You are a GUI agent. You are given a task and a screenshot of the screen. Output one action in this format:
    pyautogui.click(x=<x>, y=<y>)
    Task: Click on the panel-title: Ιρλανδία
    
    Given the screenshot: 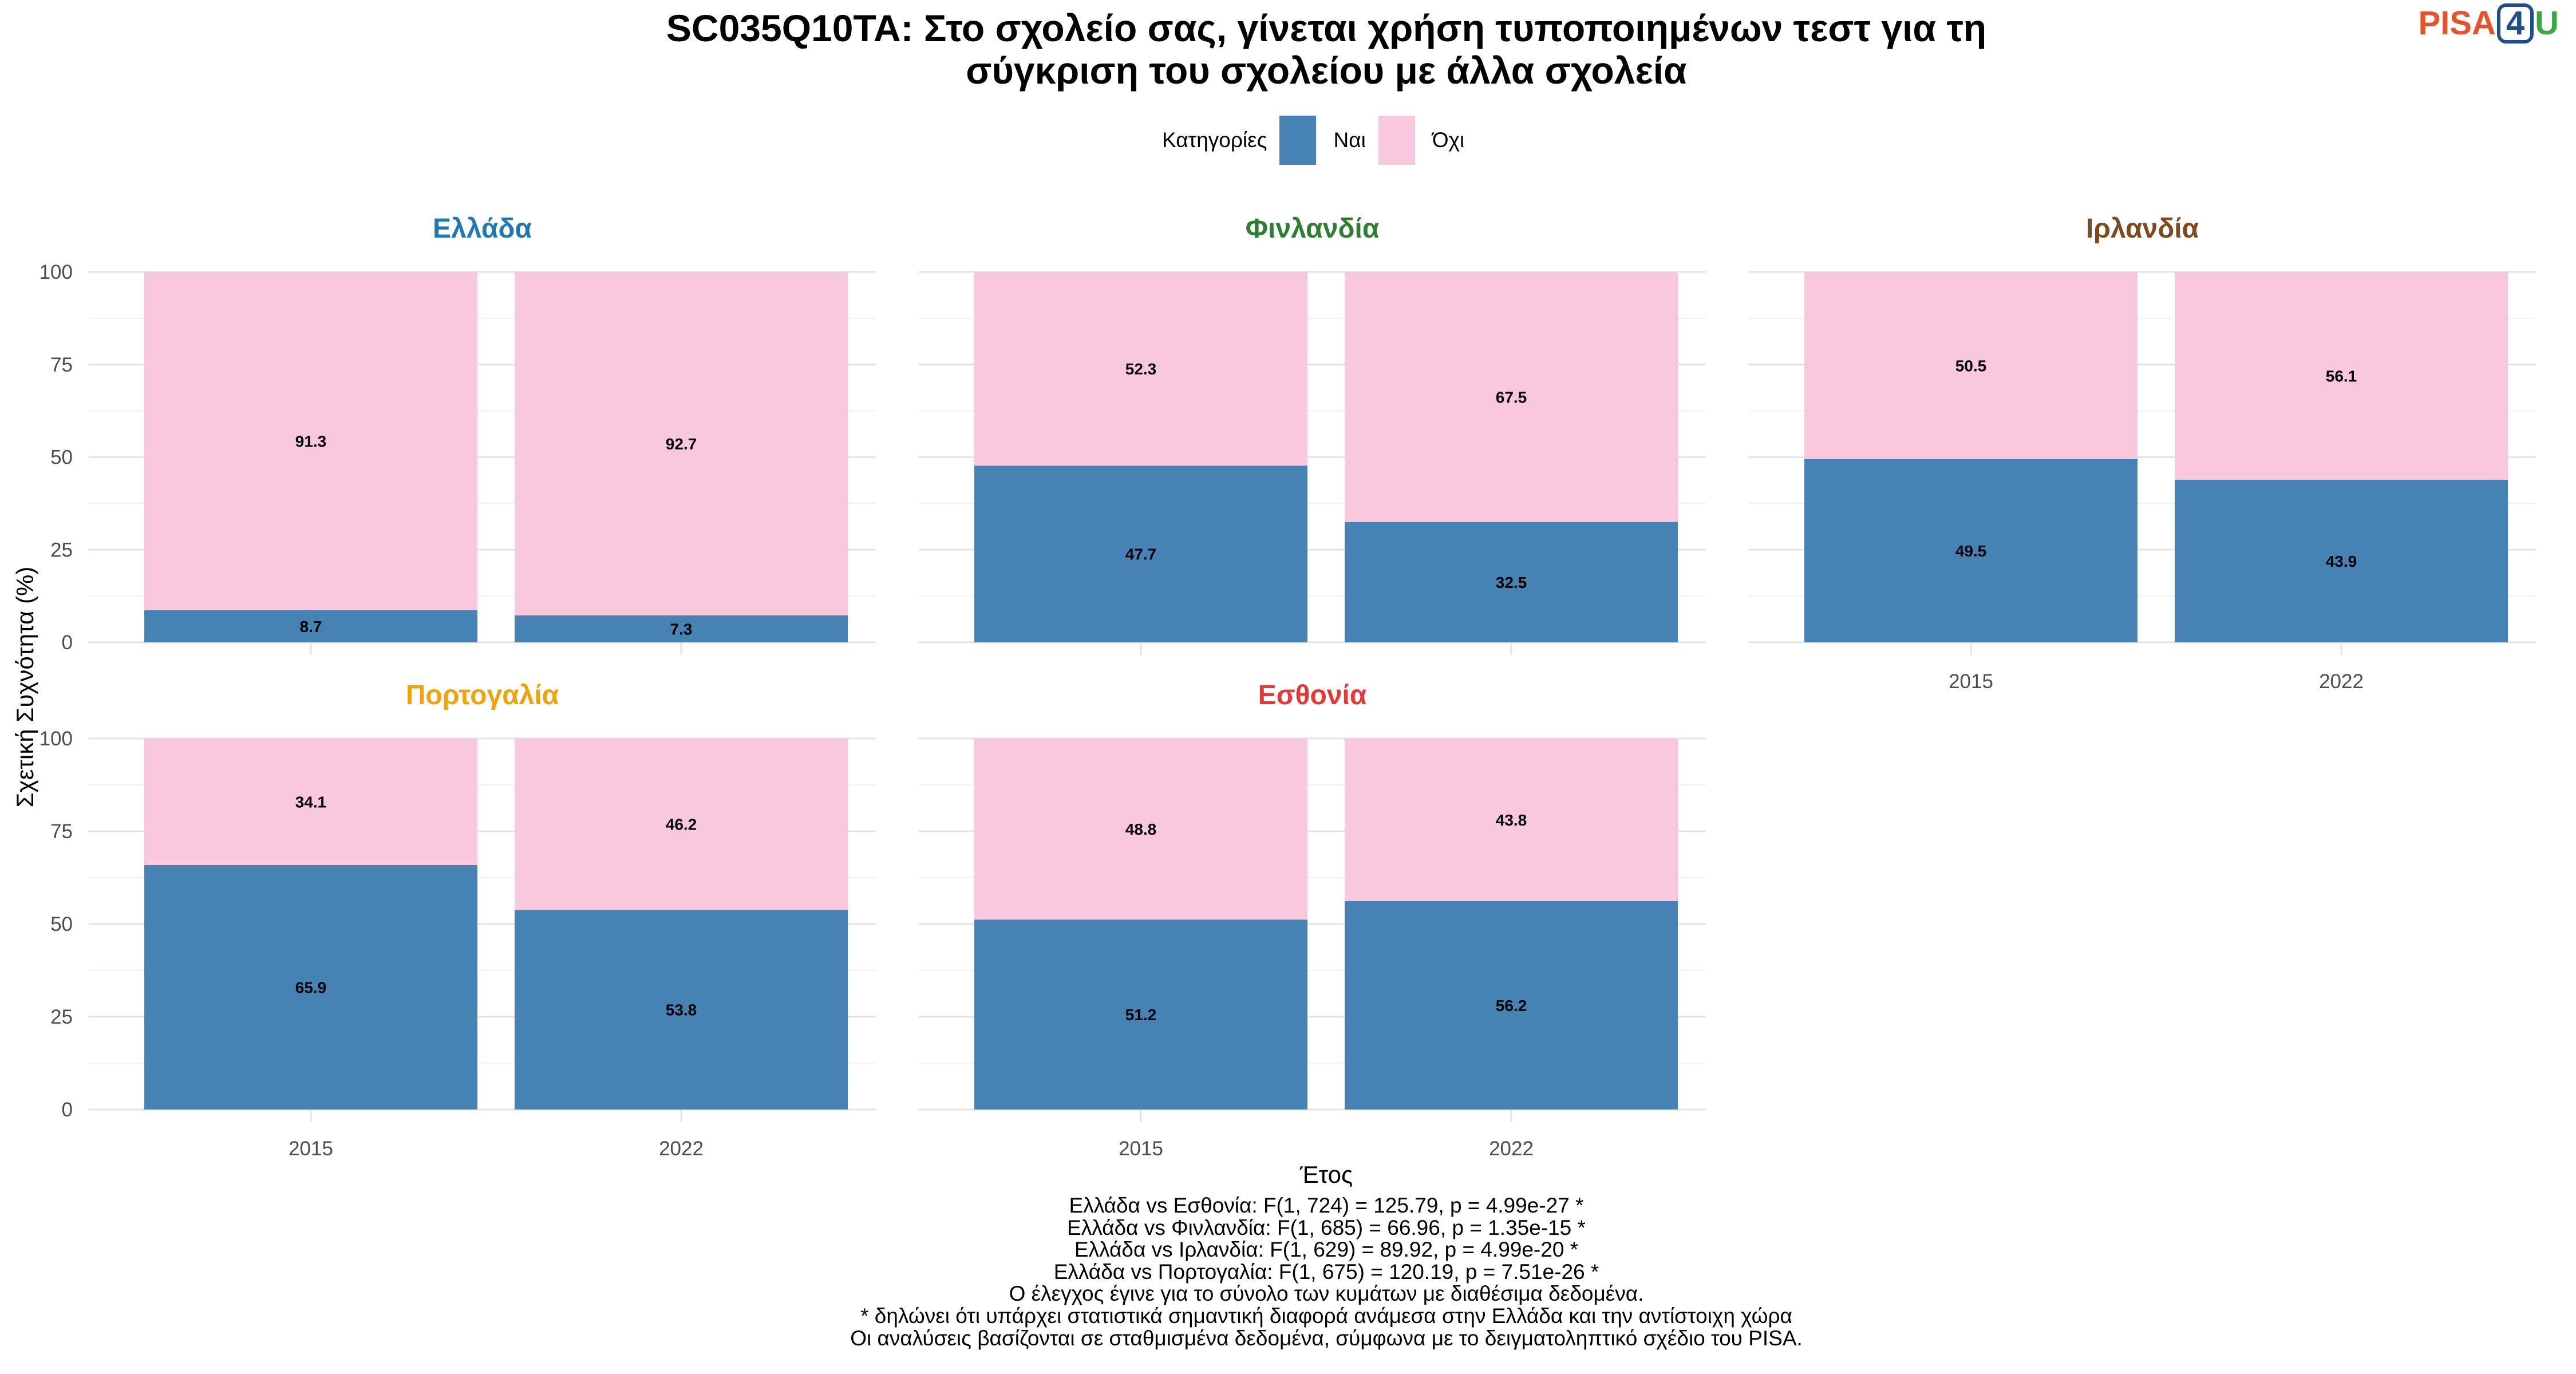 What is the action you would take?
    pyautogui.click(x=2142, y=229)
    